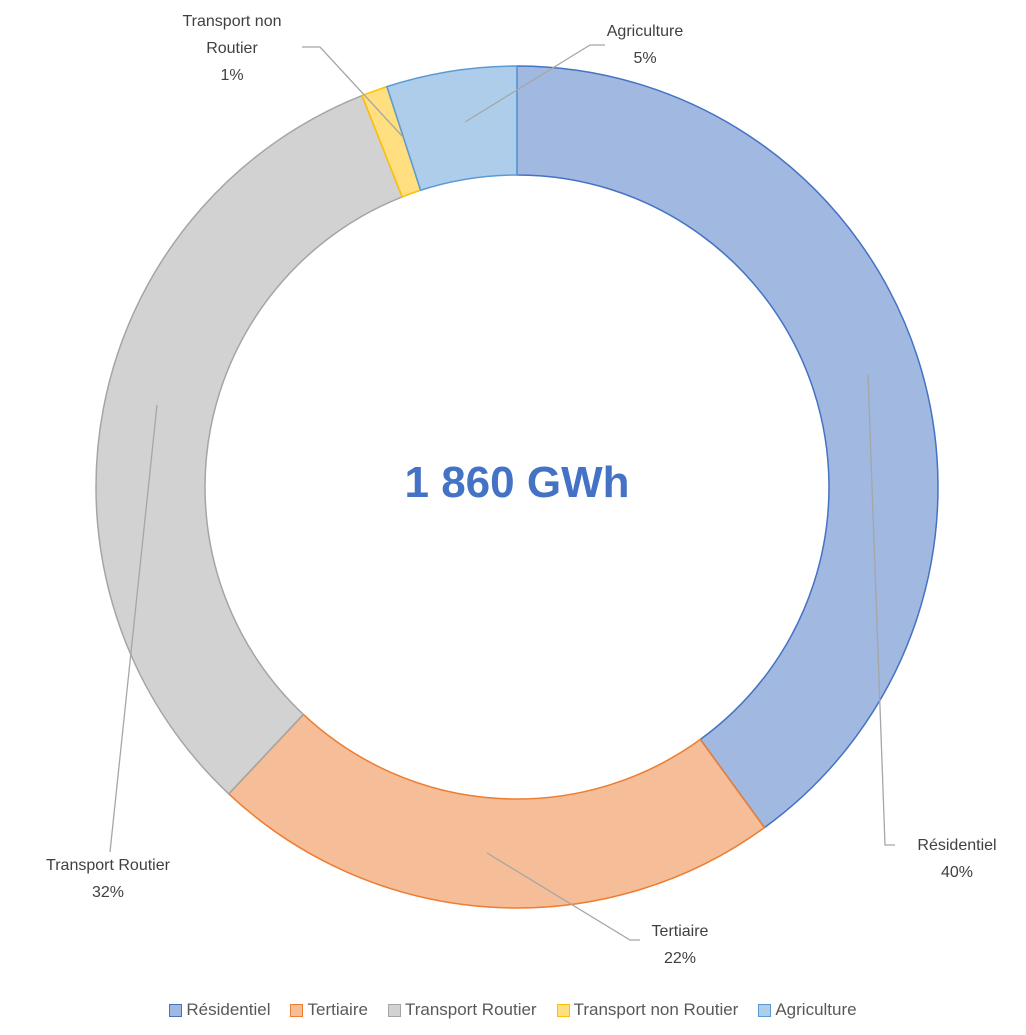 The image size is (1026, 1035). I want to click on legend-item: Transport non Routier, so click(647, 1010).